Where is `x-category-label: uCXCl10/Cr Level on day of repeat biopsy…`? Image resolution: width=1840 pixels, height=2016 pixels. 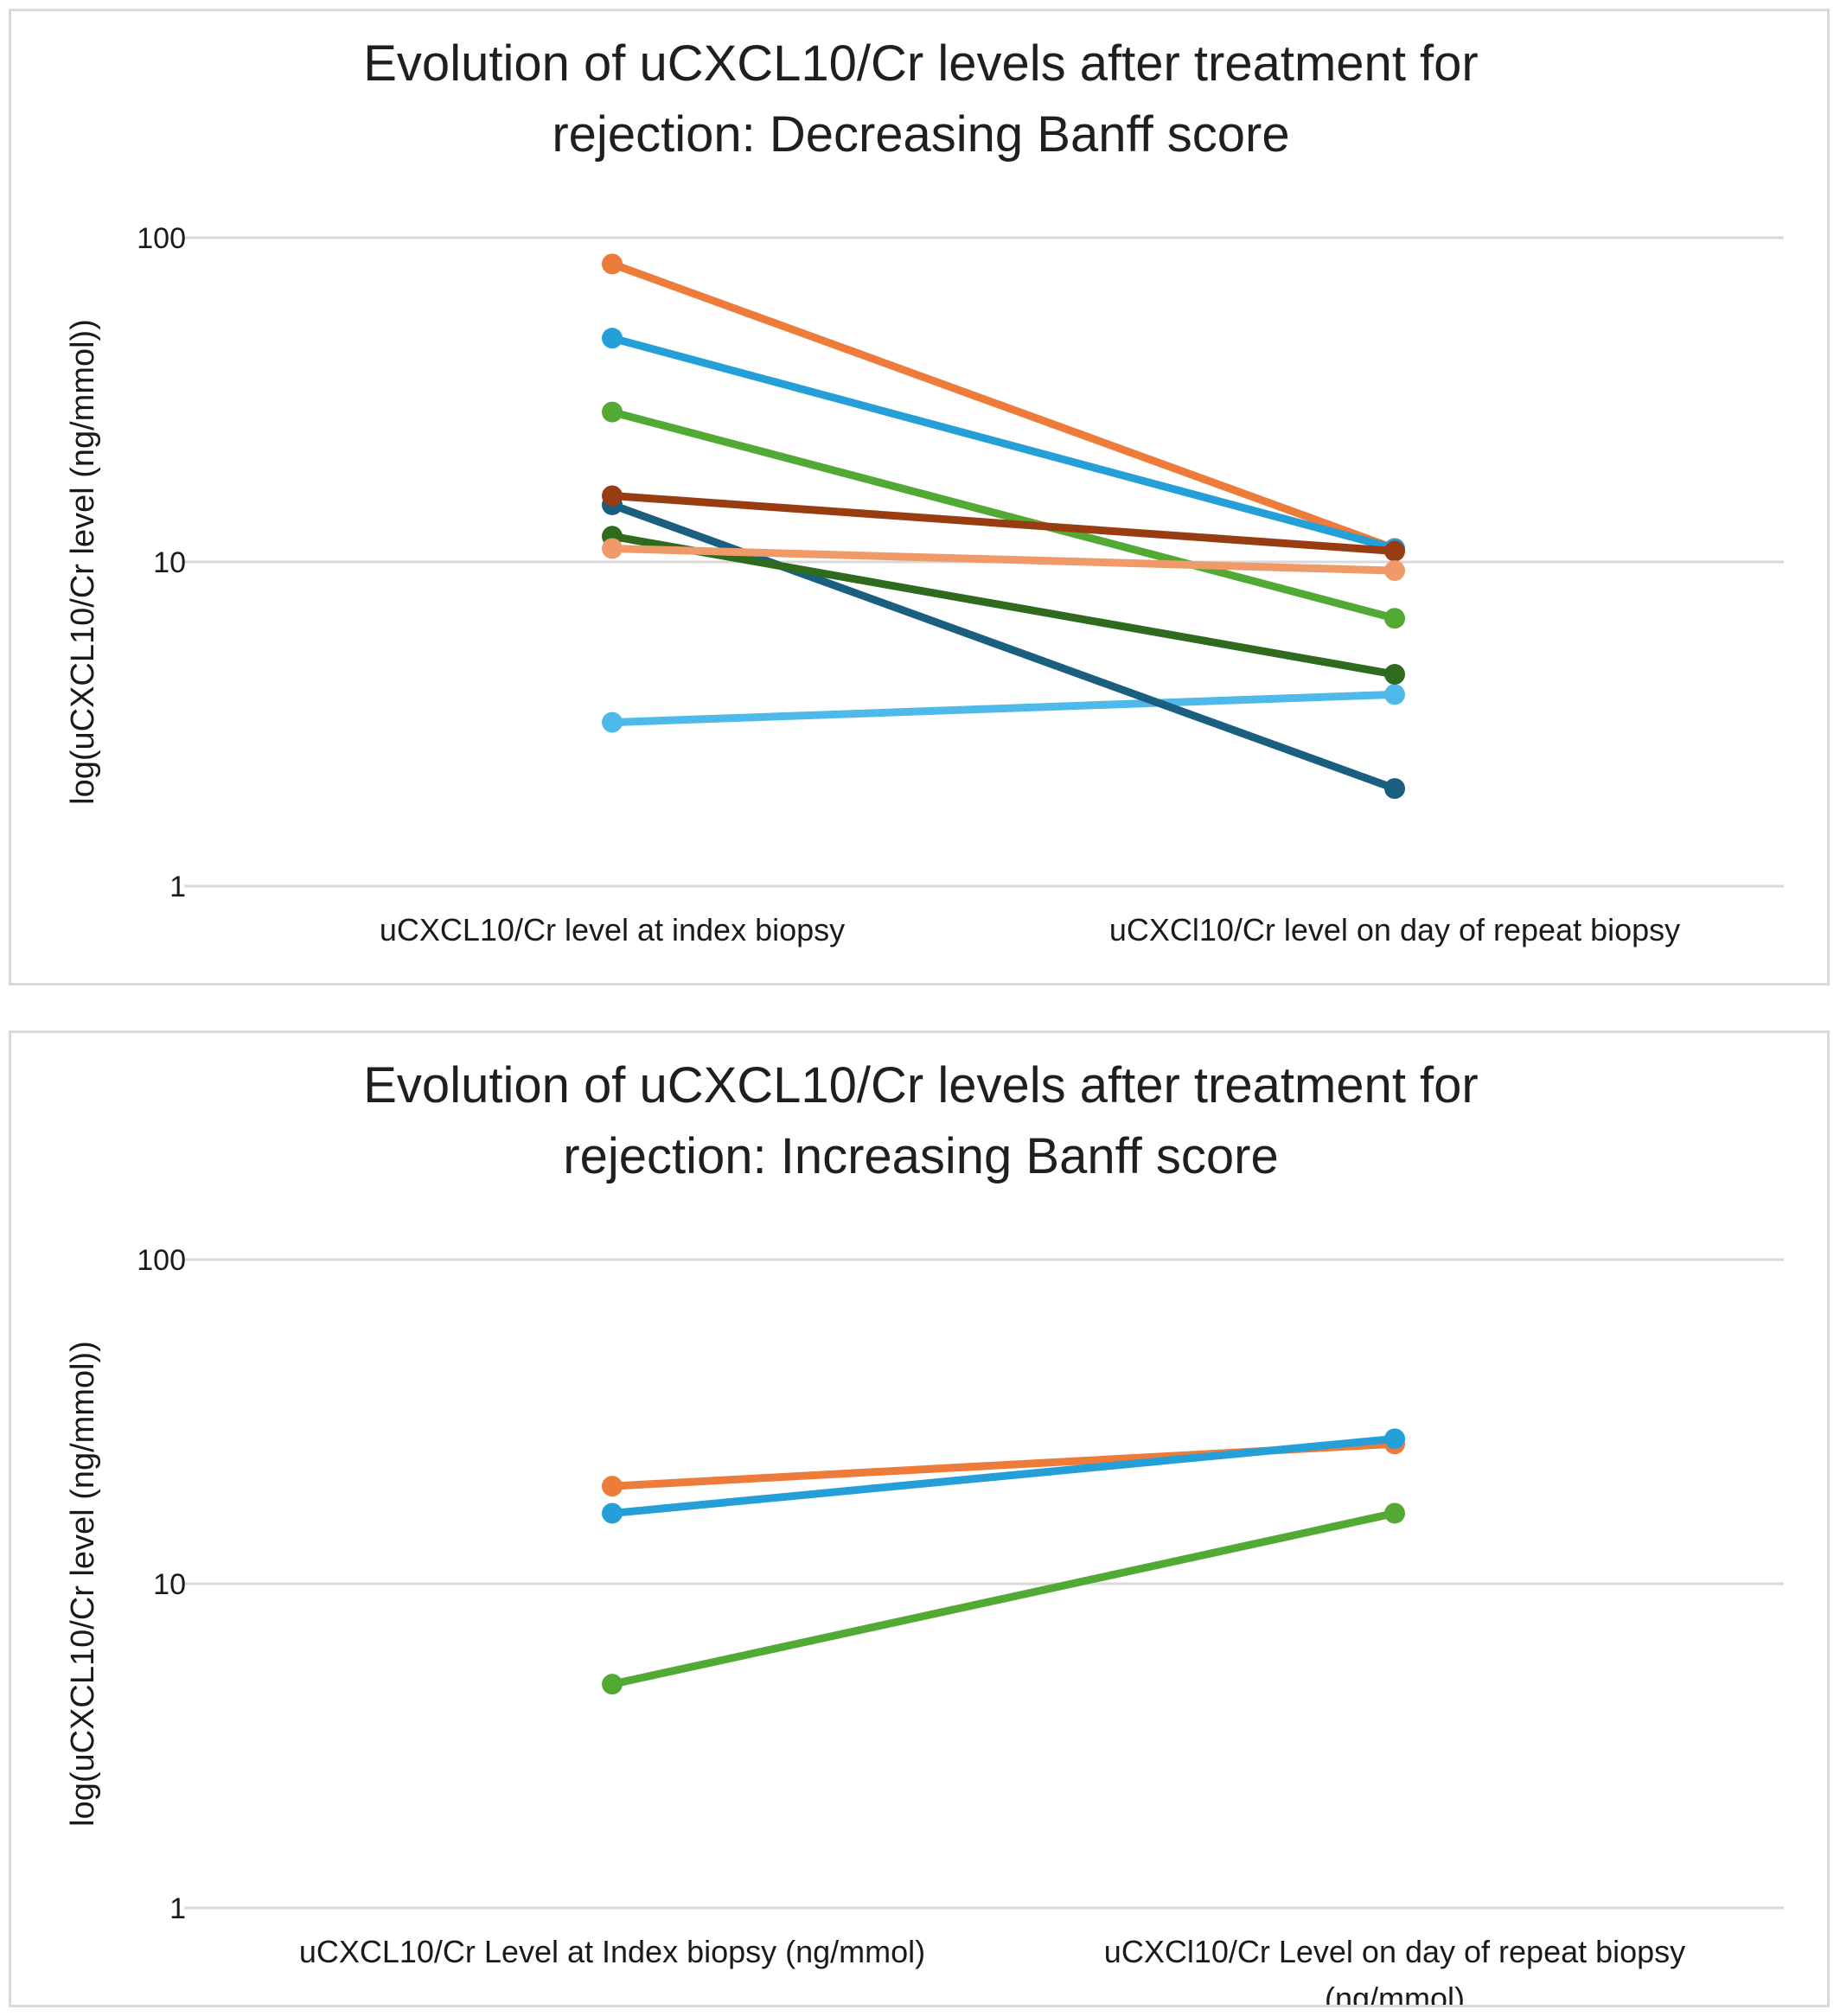 x-category-label: uCXCl10/Cr Level on day of repeat biopsy… is located at coordinates (1394, 1969).